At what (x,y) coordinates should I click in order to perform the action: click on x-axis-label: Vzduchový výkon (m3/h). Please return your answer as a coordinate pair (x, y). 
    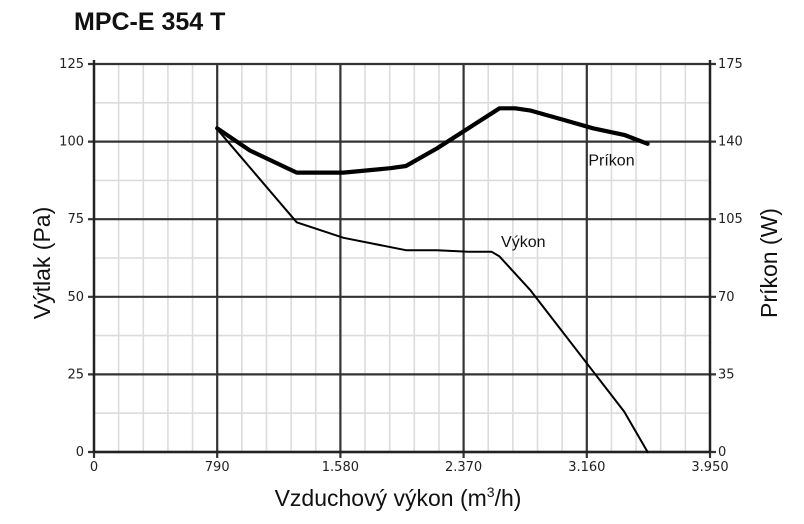
    Looking at the image, I should click on (398, 497).